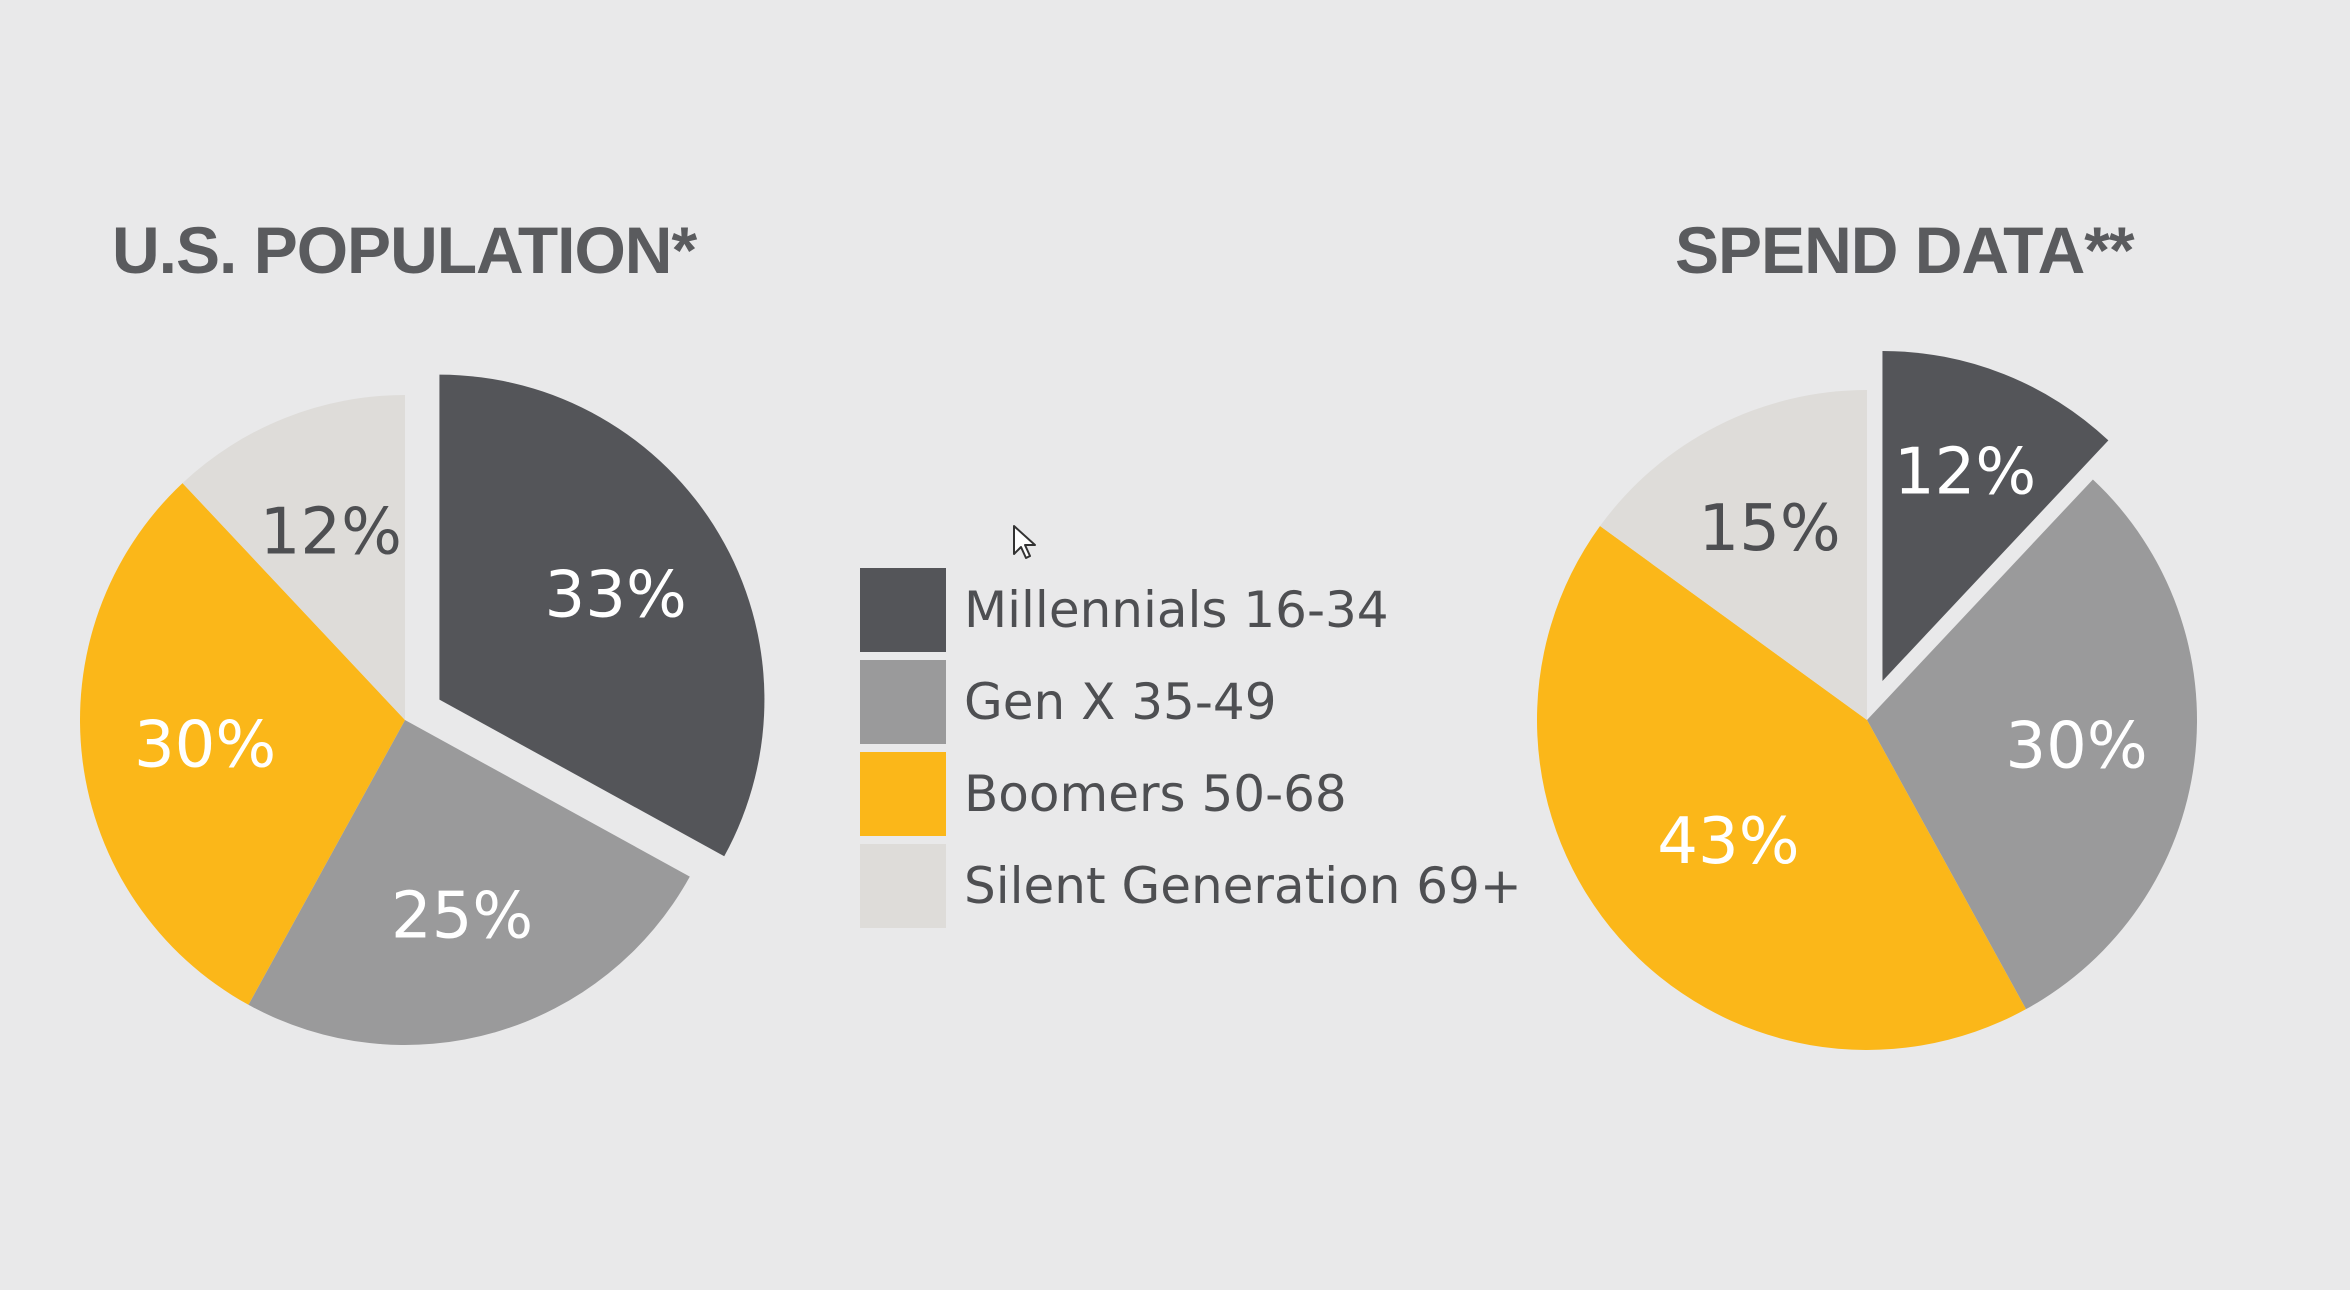 Image resolution: width=2350 pixels, height=1290 pixels. I want to click on pie-label-population-millennials-16-34: 33%, so click(616, 595).